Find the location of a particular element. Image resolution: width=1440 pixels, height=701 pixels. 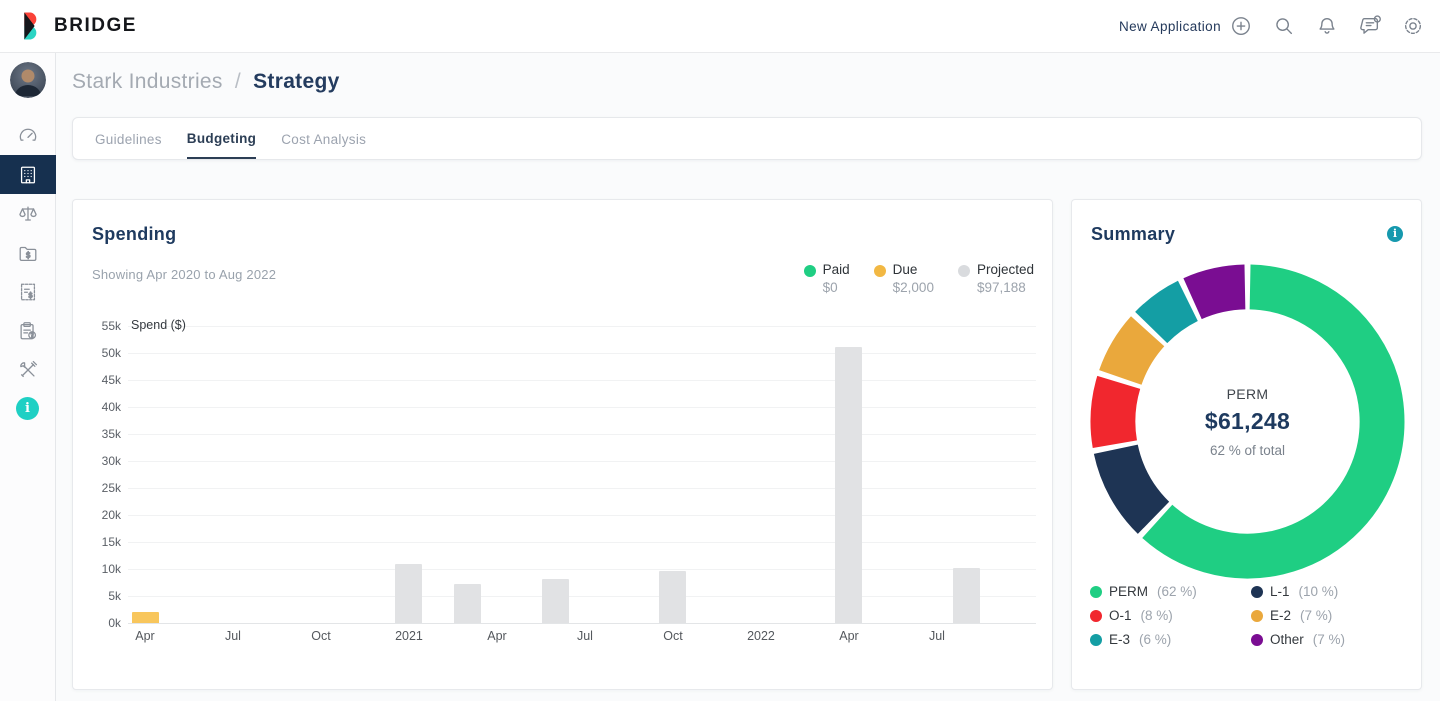

y-tick-label: 25k is located at coordinates (111, 488).